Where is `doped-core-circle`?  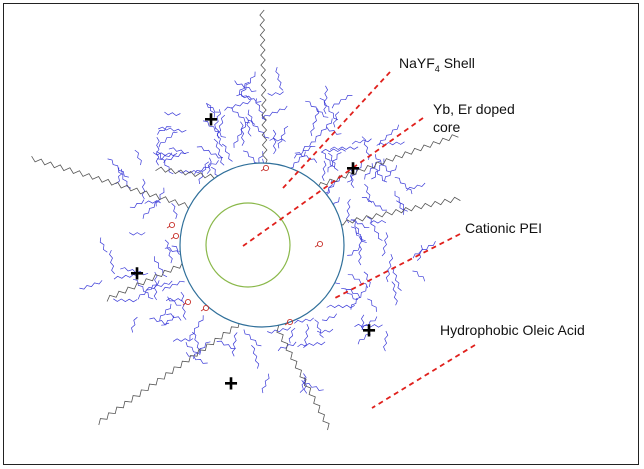 doped-core-circle is located at coordinates (248, 245).